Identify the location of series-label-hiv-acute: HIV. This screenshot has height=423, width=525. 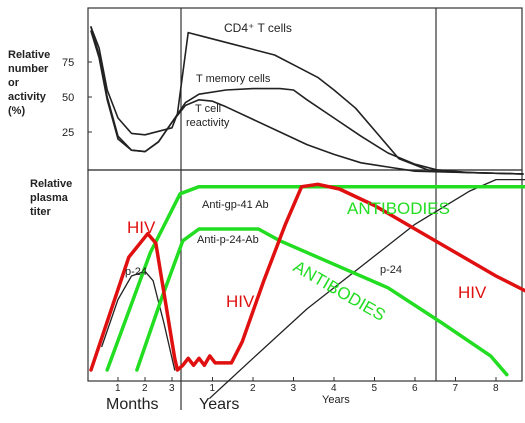
(141, 227).